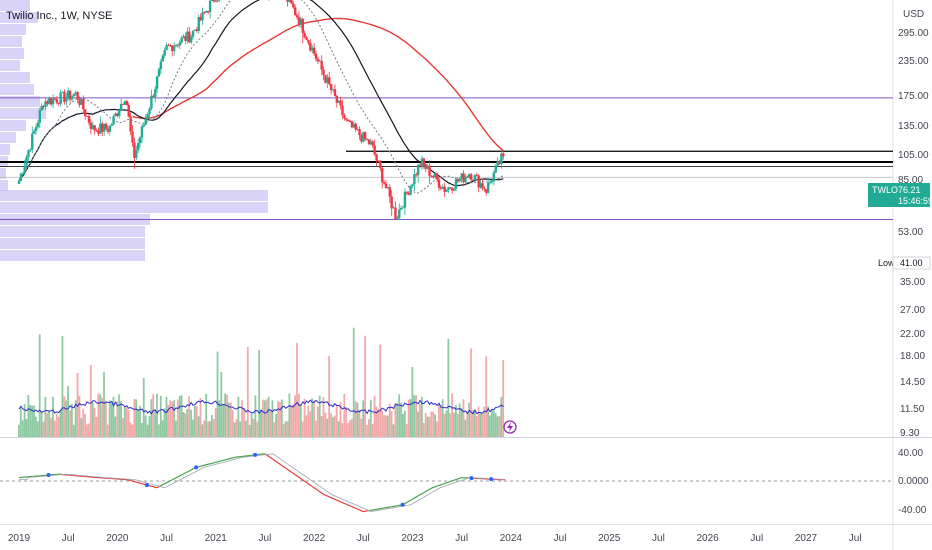 The height and width of the screenshot is (550, 932). I want to click on lightning-icon, so click(510, 427).